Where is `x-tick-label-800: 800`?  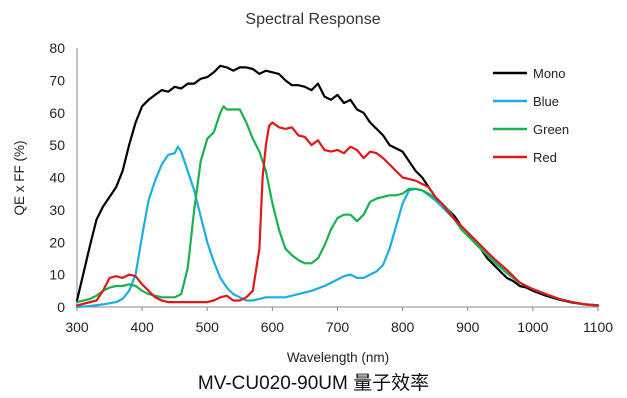 x-tick-label-800: 800 is located at coordinates (403, 327).